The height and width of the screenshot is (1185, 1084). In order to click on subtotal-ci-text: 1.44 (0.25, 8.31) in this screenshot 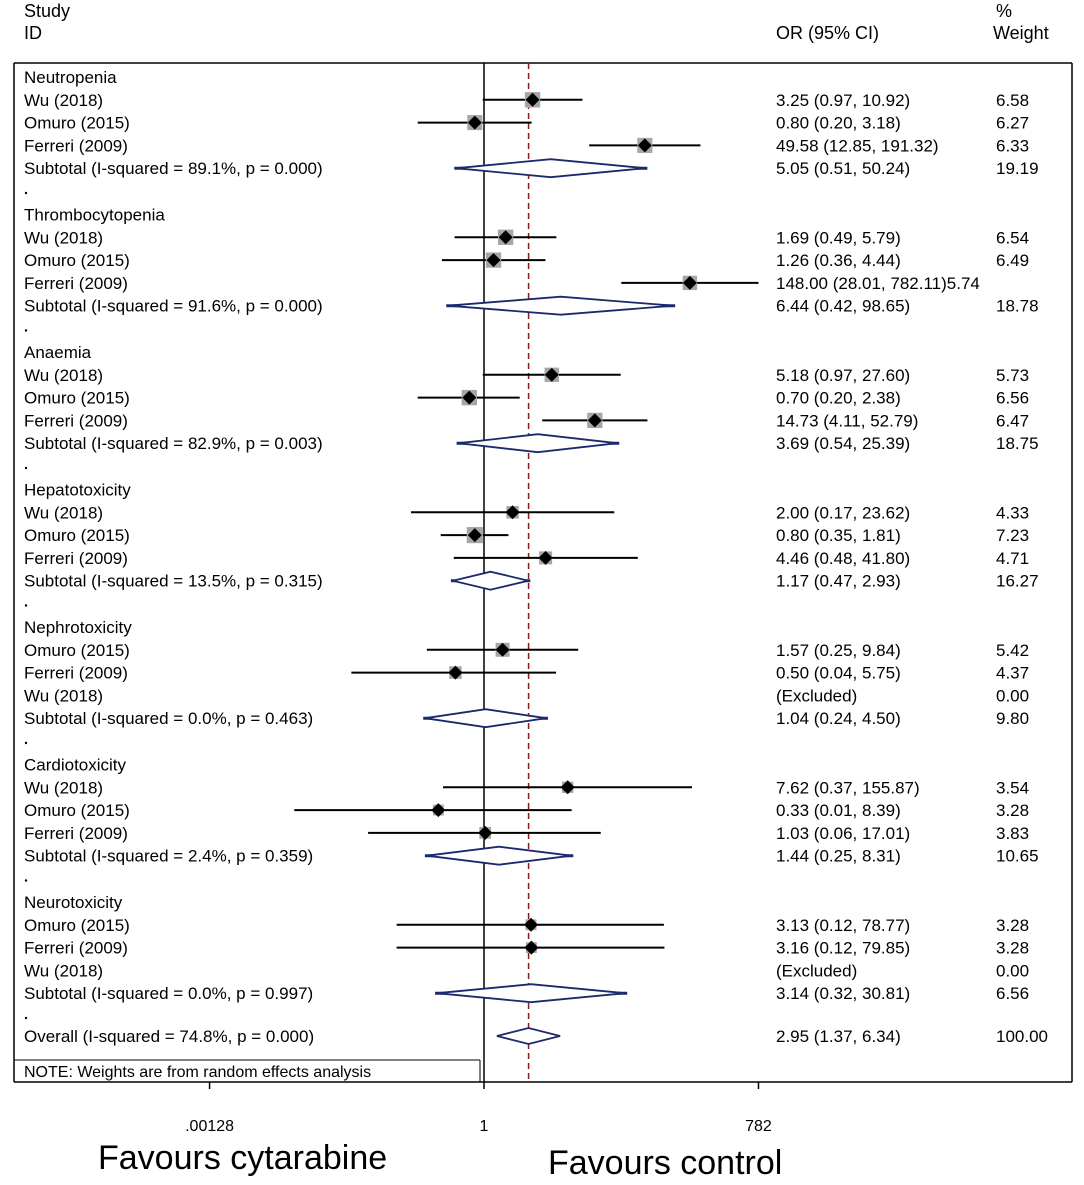, I will do `click(838, 856)`.